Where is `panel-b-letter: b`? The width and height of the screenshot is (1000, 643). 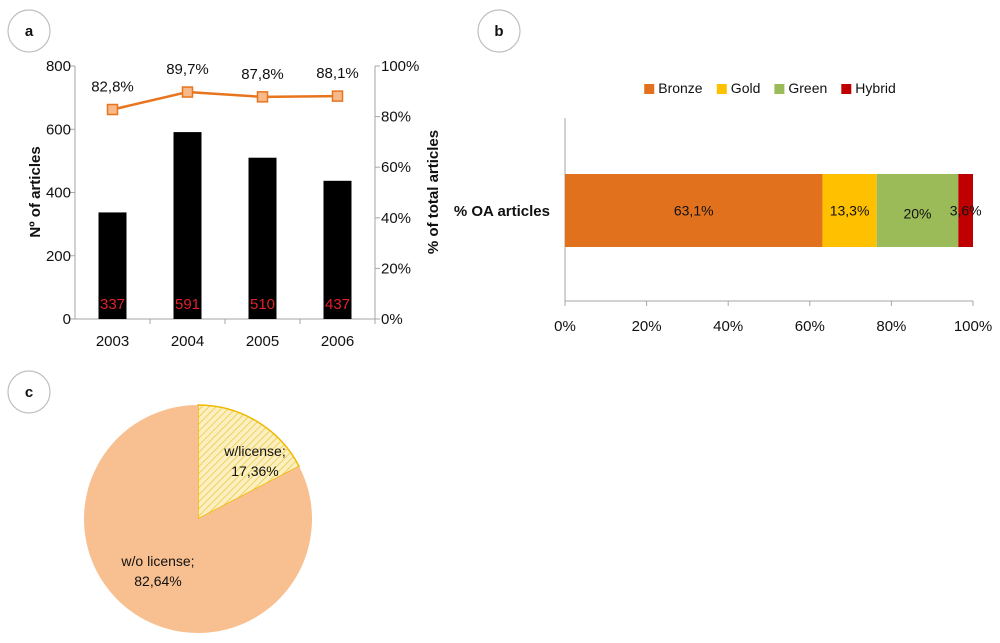 panel-b-letter: b is located at coordinates (498, 31).